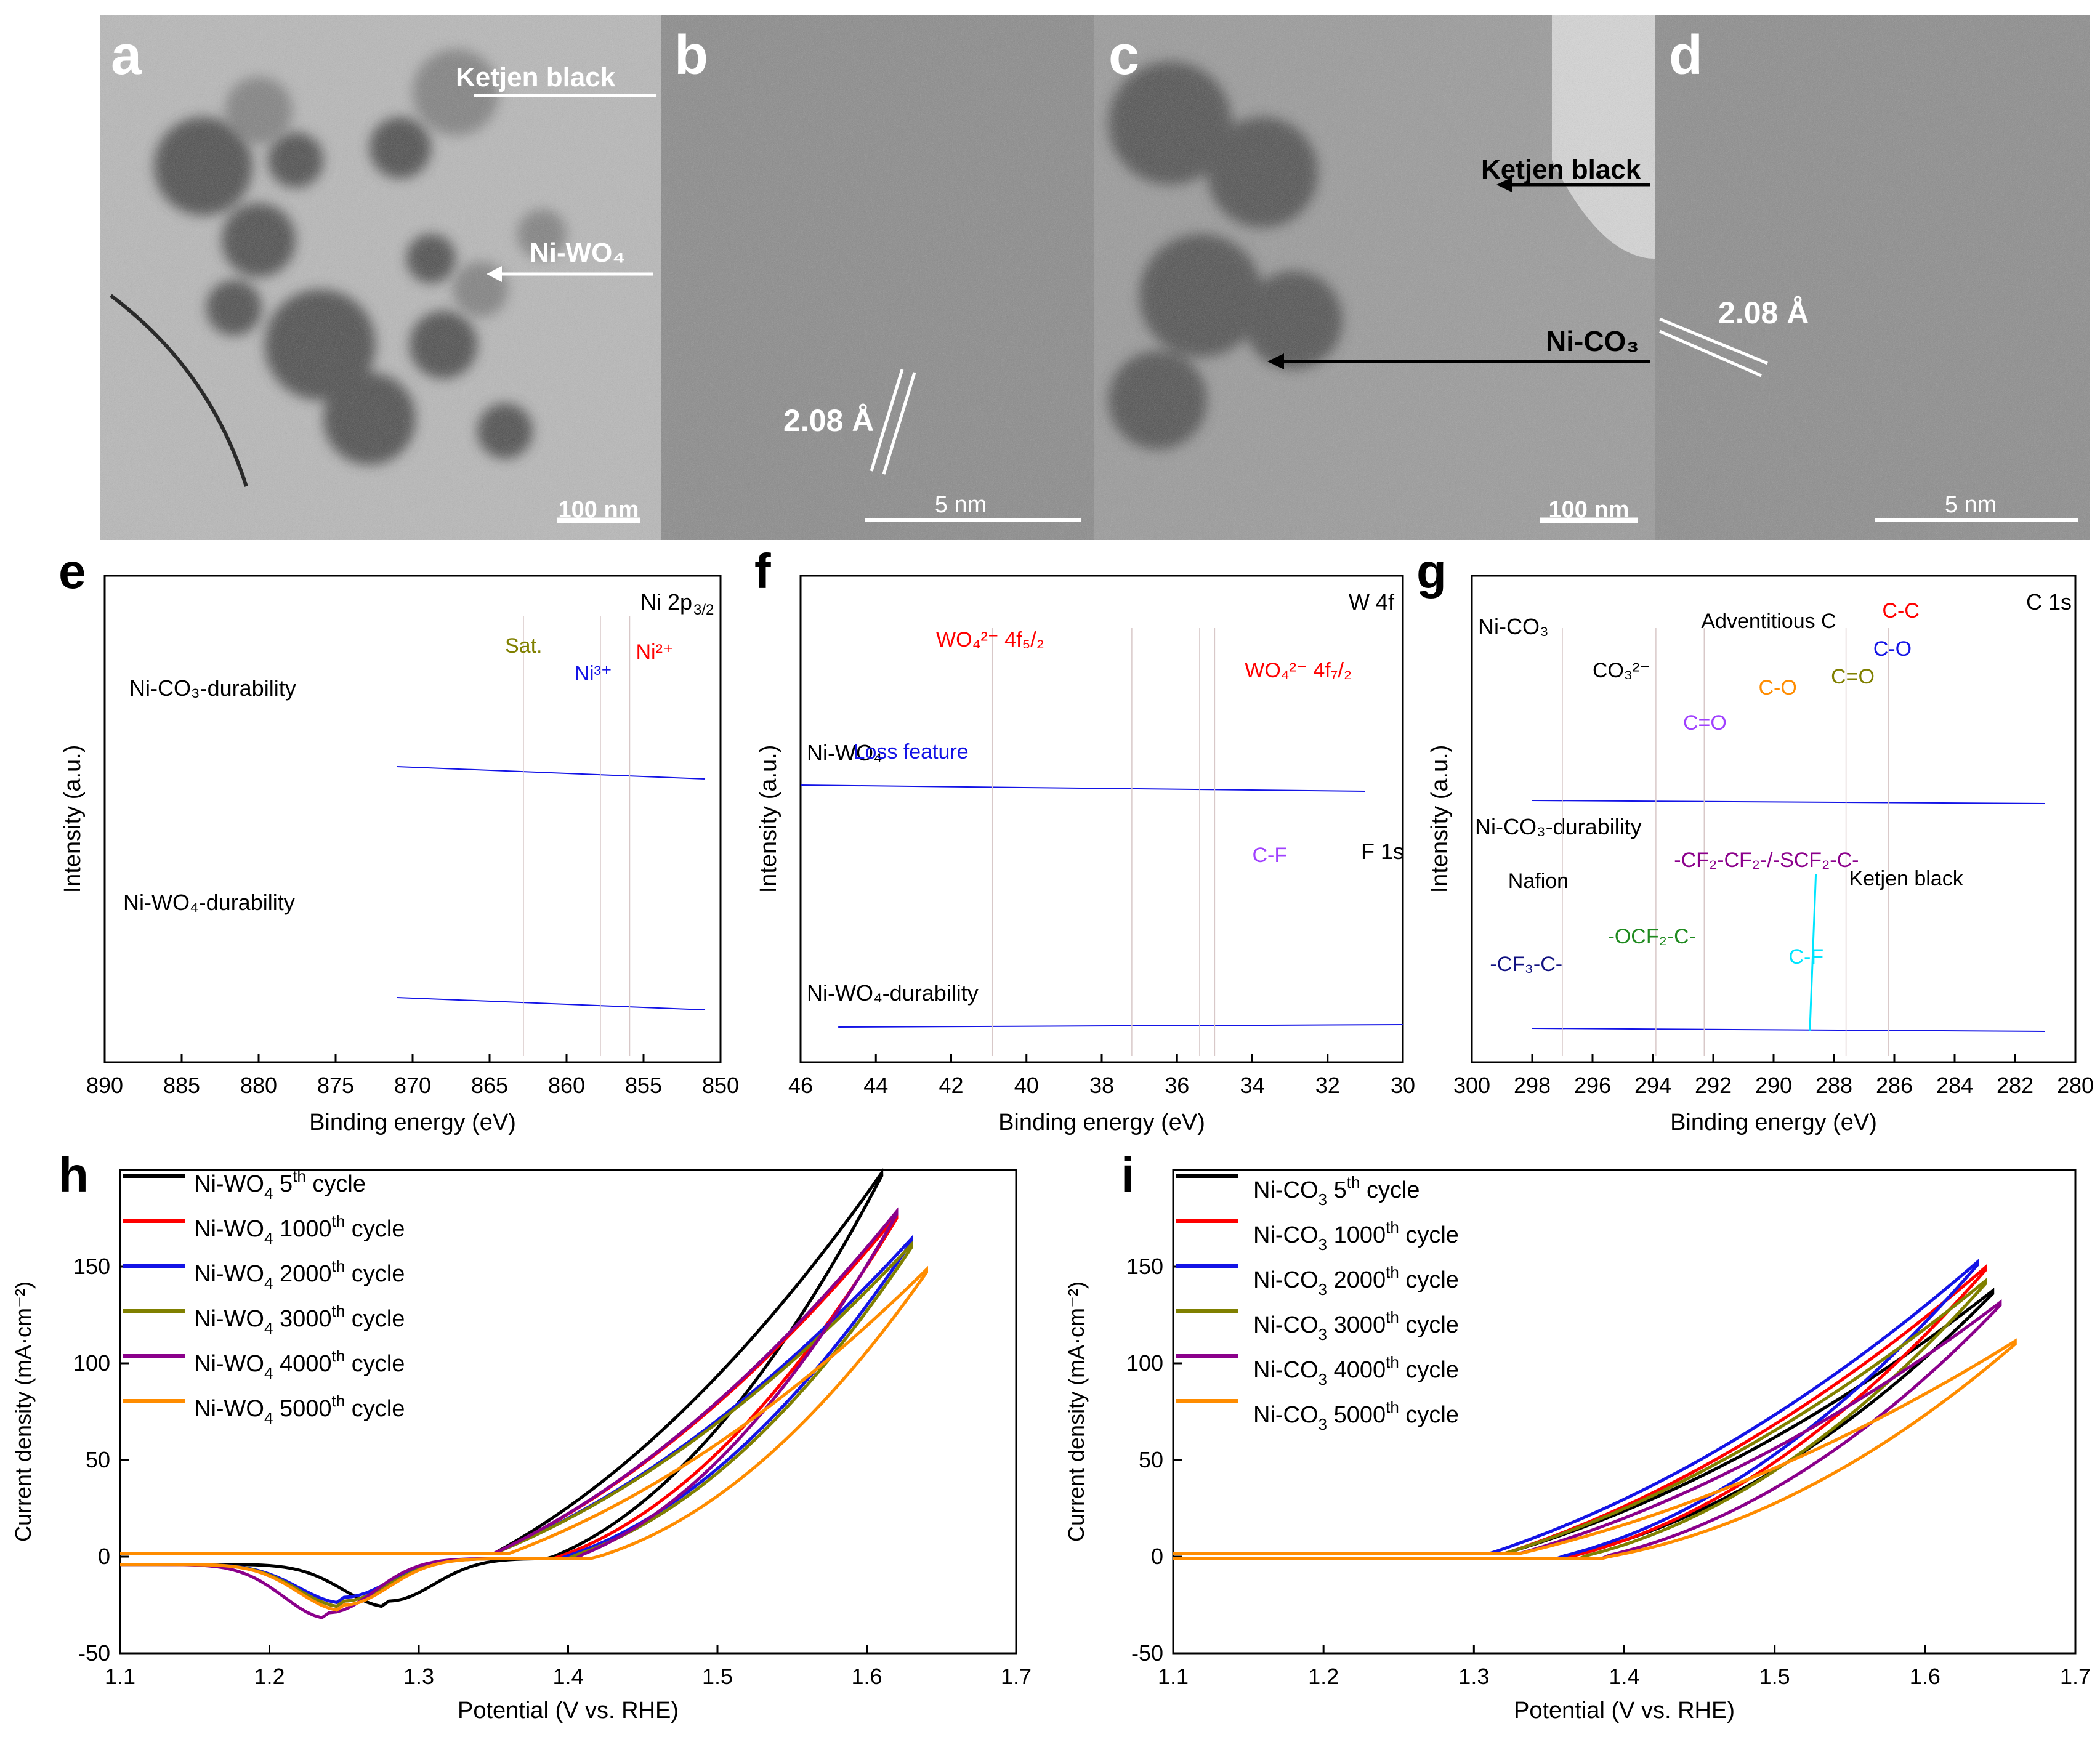 This screenshot has height=1750, width=2100. Describe the element at coordinates (1713, 1085) in the screenshot. I see `x-tick-label: 292` at that location.